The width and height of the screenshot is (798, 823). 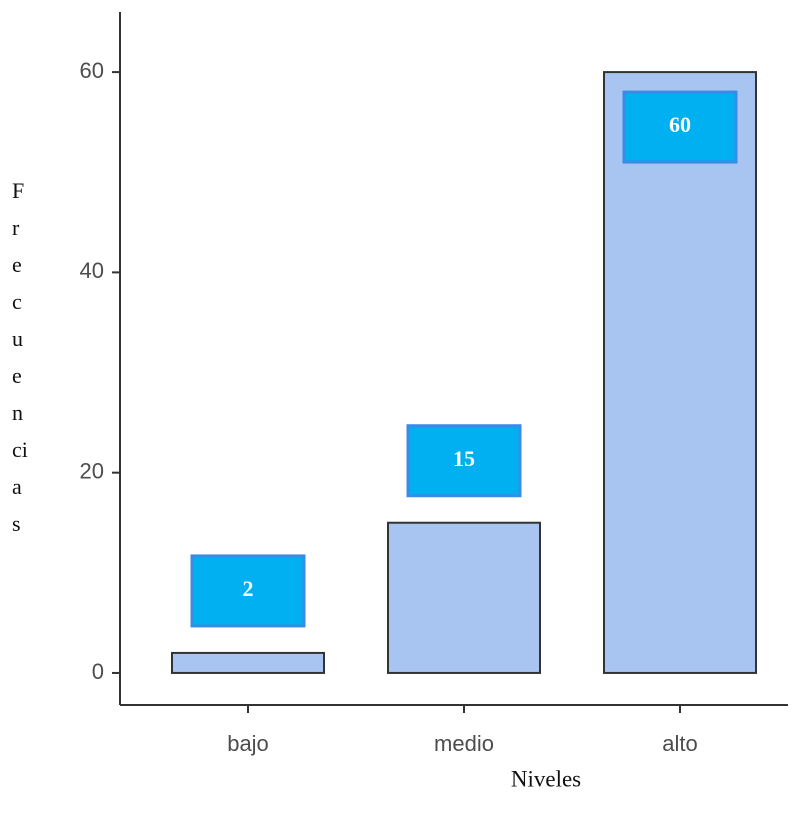 What do you see at coordinates (679, 743) in the screenshot?
I see `x-tick-label: alto` at bounding box center [679, 743].